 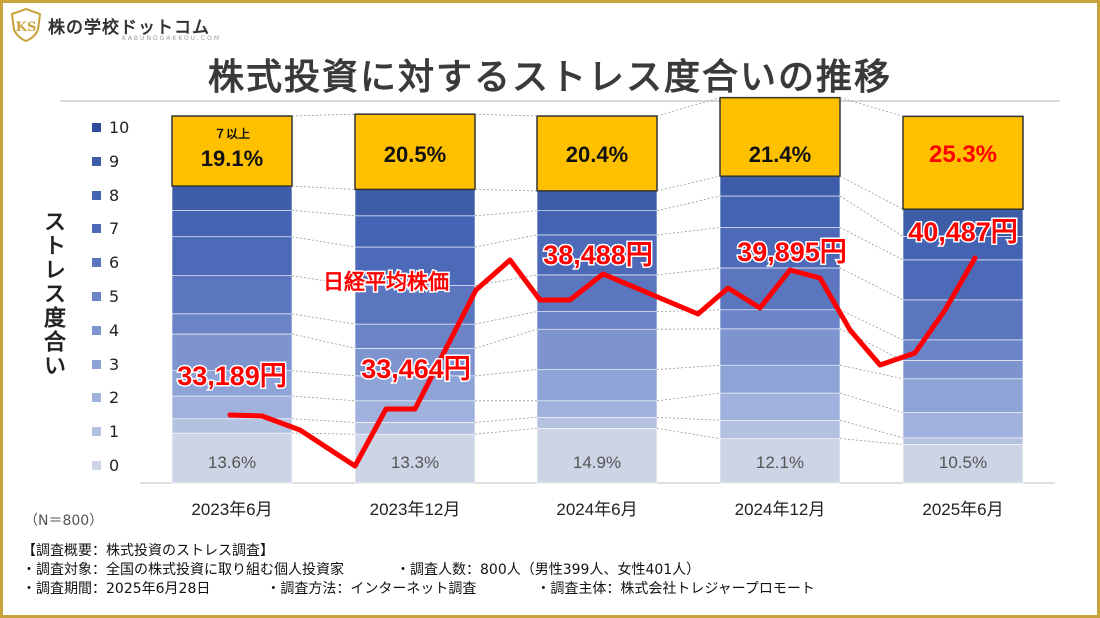 I want to click on brand-name: 株の学校ドットコム, so click(x=129, y=27).